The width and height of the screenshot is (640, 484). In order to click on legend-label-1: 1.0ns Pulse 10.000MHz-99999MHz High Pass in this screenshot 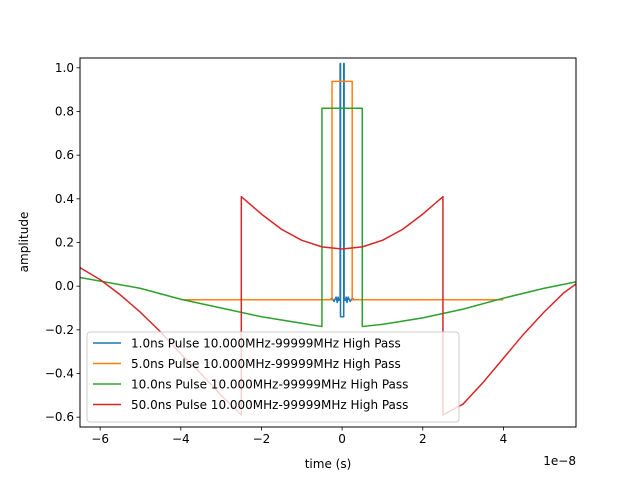, I will do `click(266, 344)`.